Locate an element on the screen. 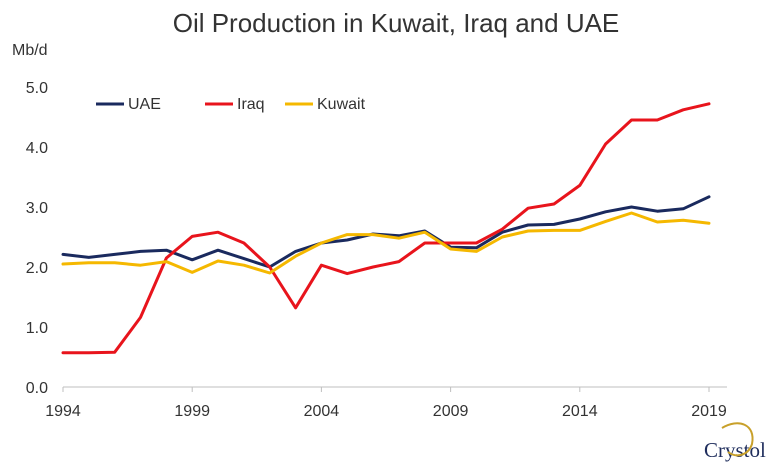 The height and width of the screenshot is (462, 777). chart-title: Oil Production in Kuwait, Iraq and UAE is located at coordinates (396, 23).